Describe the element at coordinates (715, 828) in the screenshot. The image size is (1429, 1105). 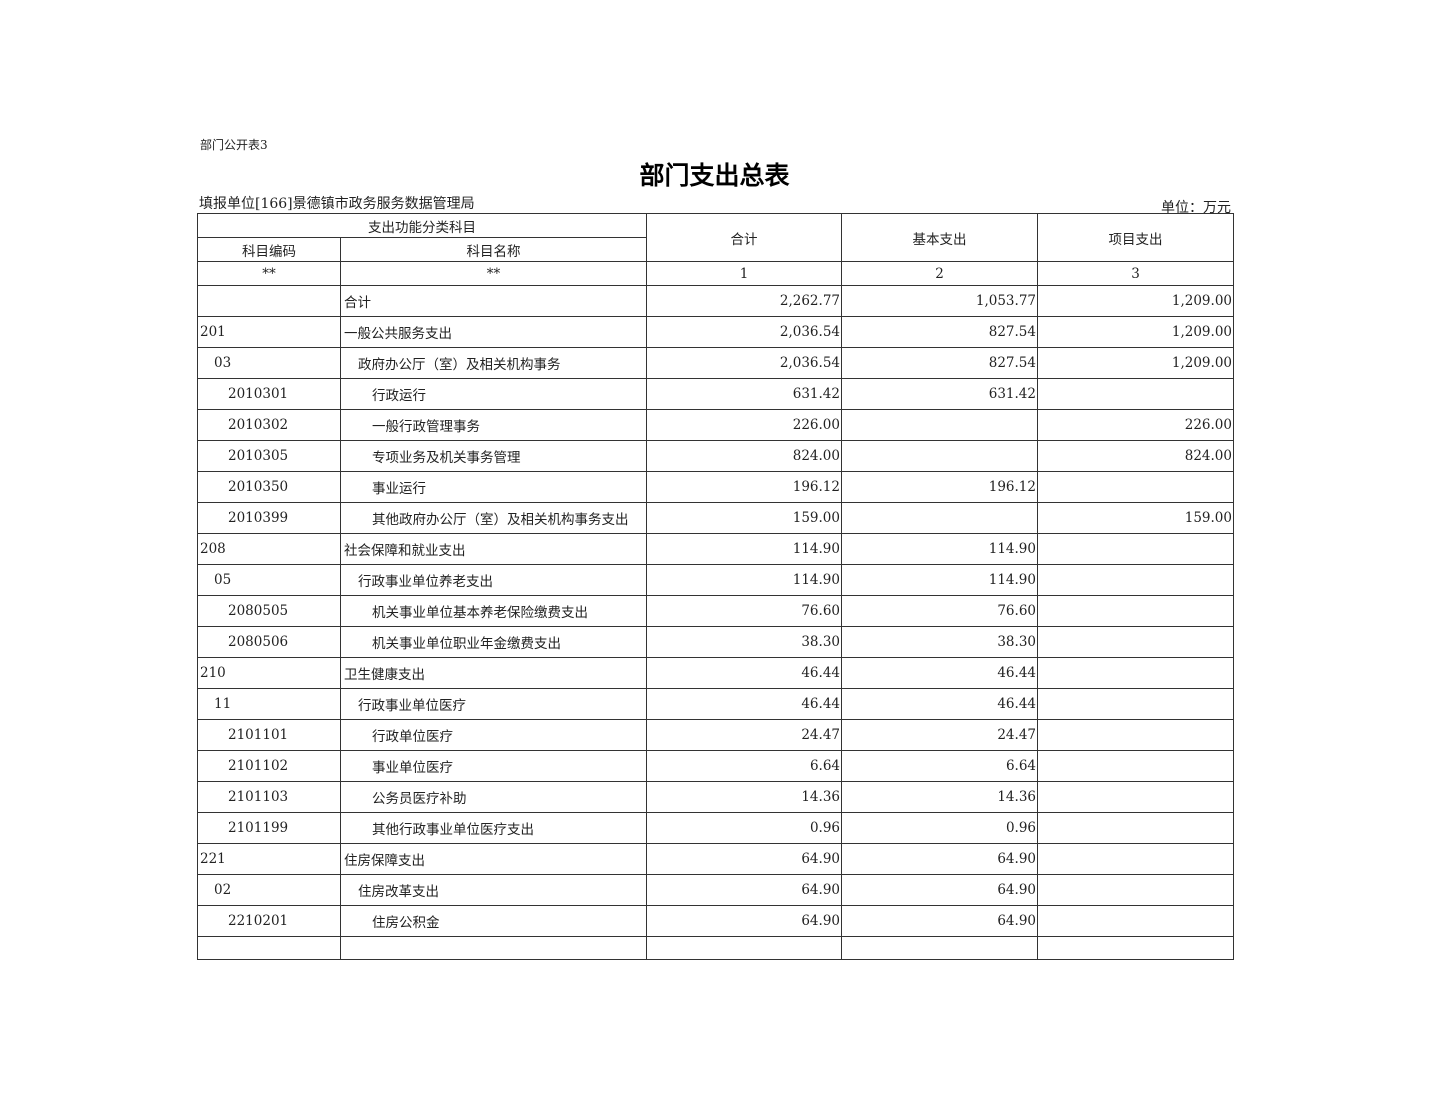
I see `table-row: 2101199 其他行政事业单位医疗支出 0.96 0.96` at that location.